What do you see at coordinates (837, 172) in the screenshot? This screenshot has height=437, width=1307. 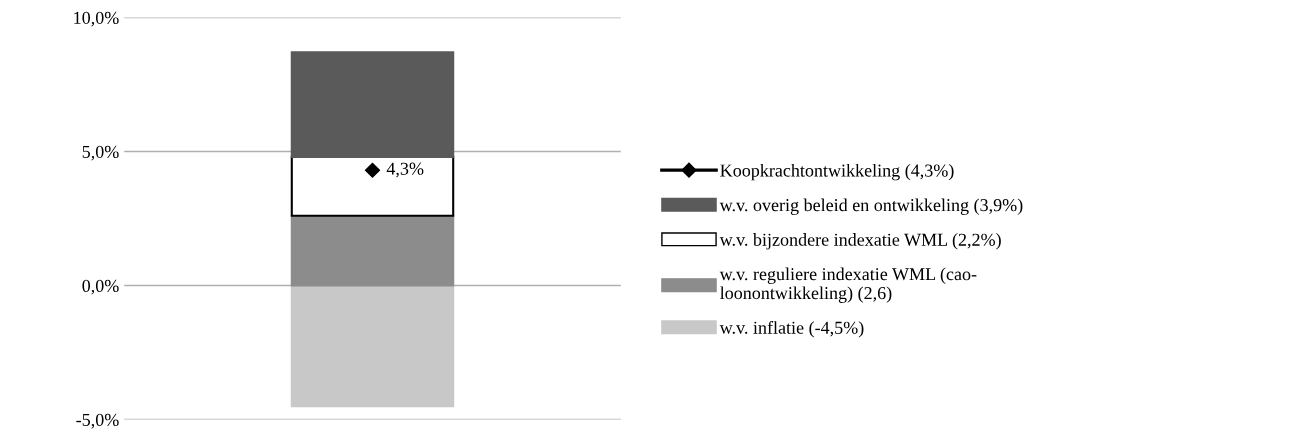 I see `legend-label: Koopkrachtontwikkeling (4,3%)` at bounding box center [837, 172].